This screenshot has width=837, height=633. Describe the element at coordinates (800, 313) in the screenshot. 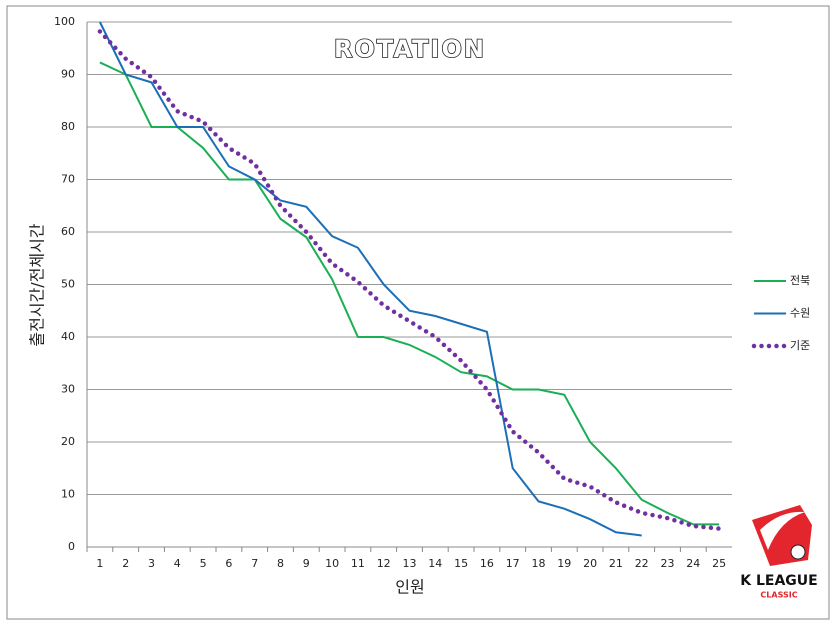

I see `legend-label: 수원` at that location.